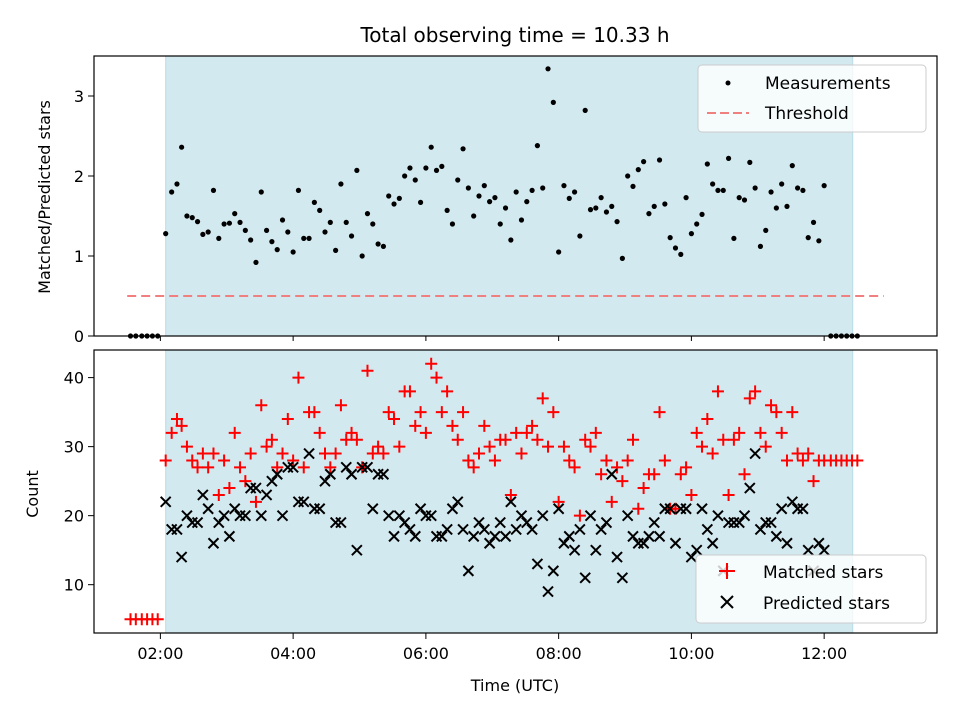 This screenshot has height=720, width=960. I want to click on top-y-tick-label: 2, so click(79, 176).